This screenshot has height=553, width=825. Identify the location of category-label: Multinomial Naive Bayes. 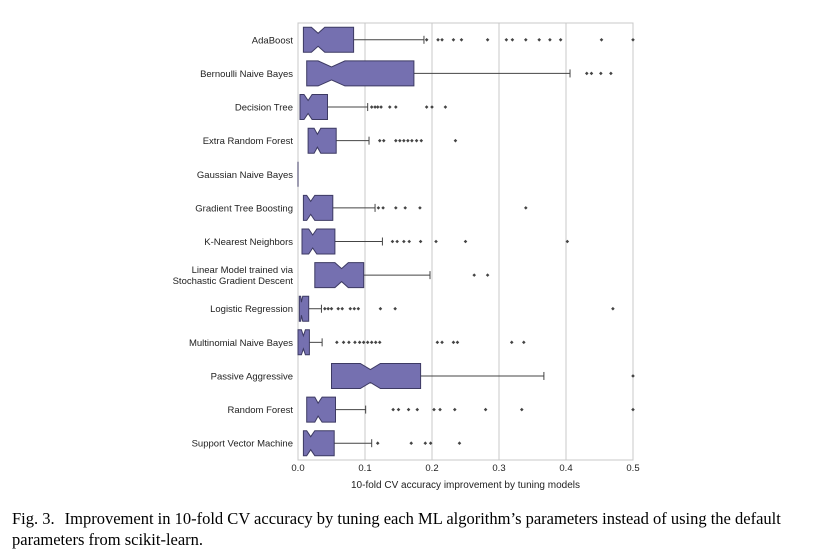
(241, 343).